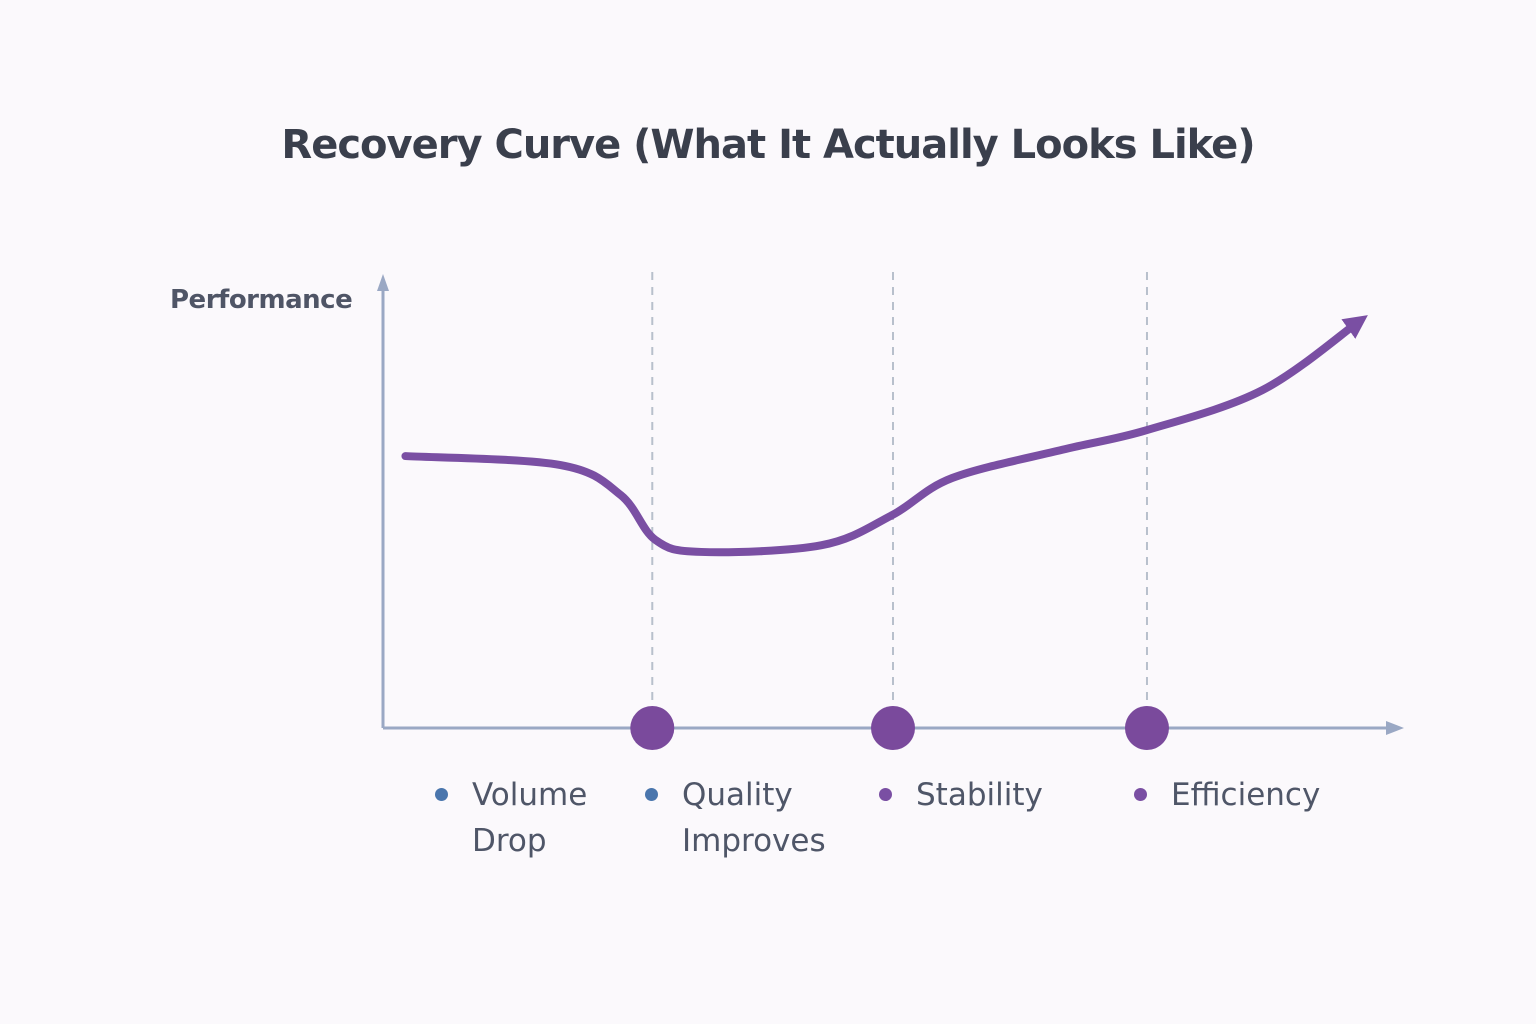  I want to click on phase-label-efficiency: Efficiency, so click(1227, 795).